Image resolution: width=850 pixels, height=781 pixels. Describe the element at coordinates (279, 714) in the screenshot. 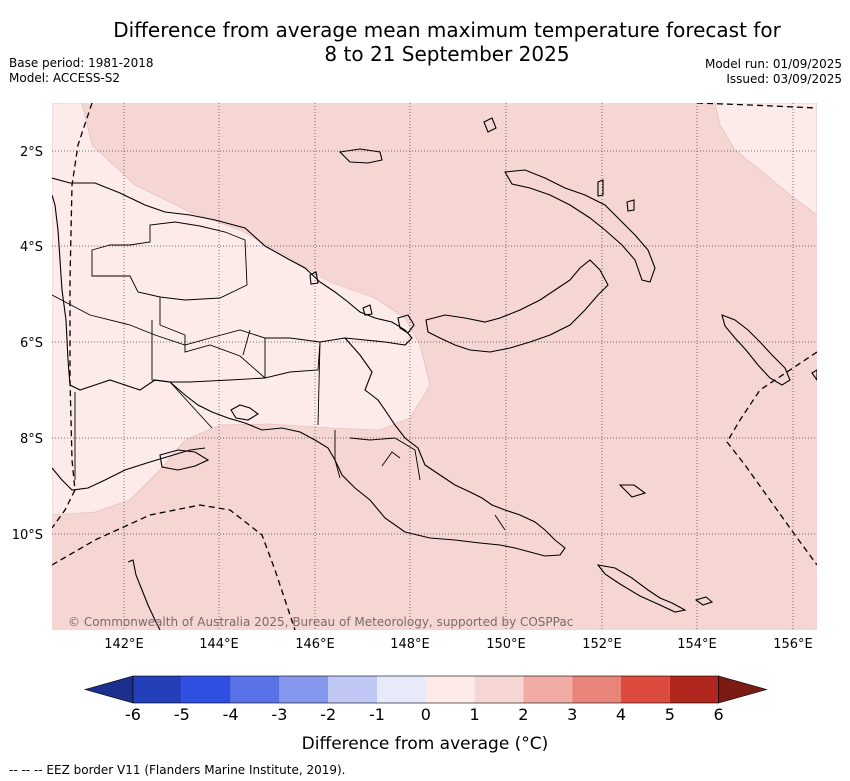

I see `colorbar-tick-label: -3` at that location.